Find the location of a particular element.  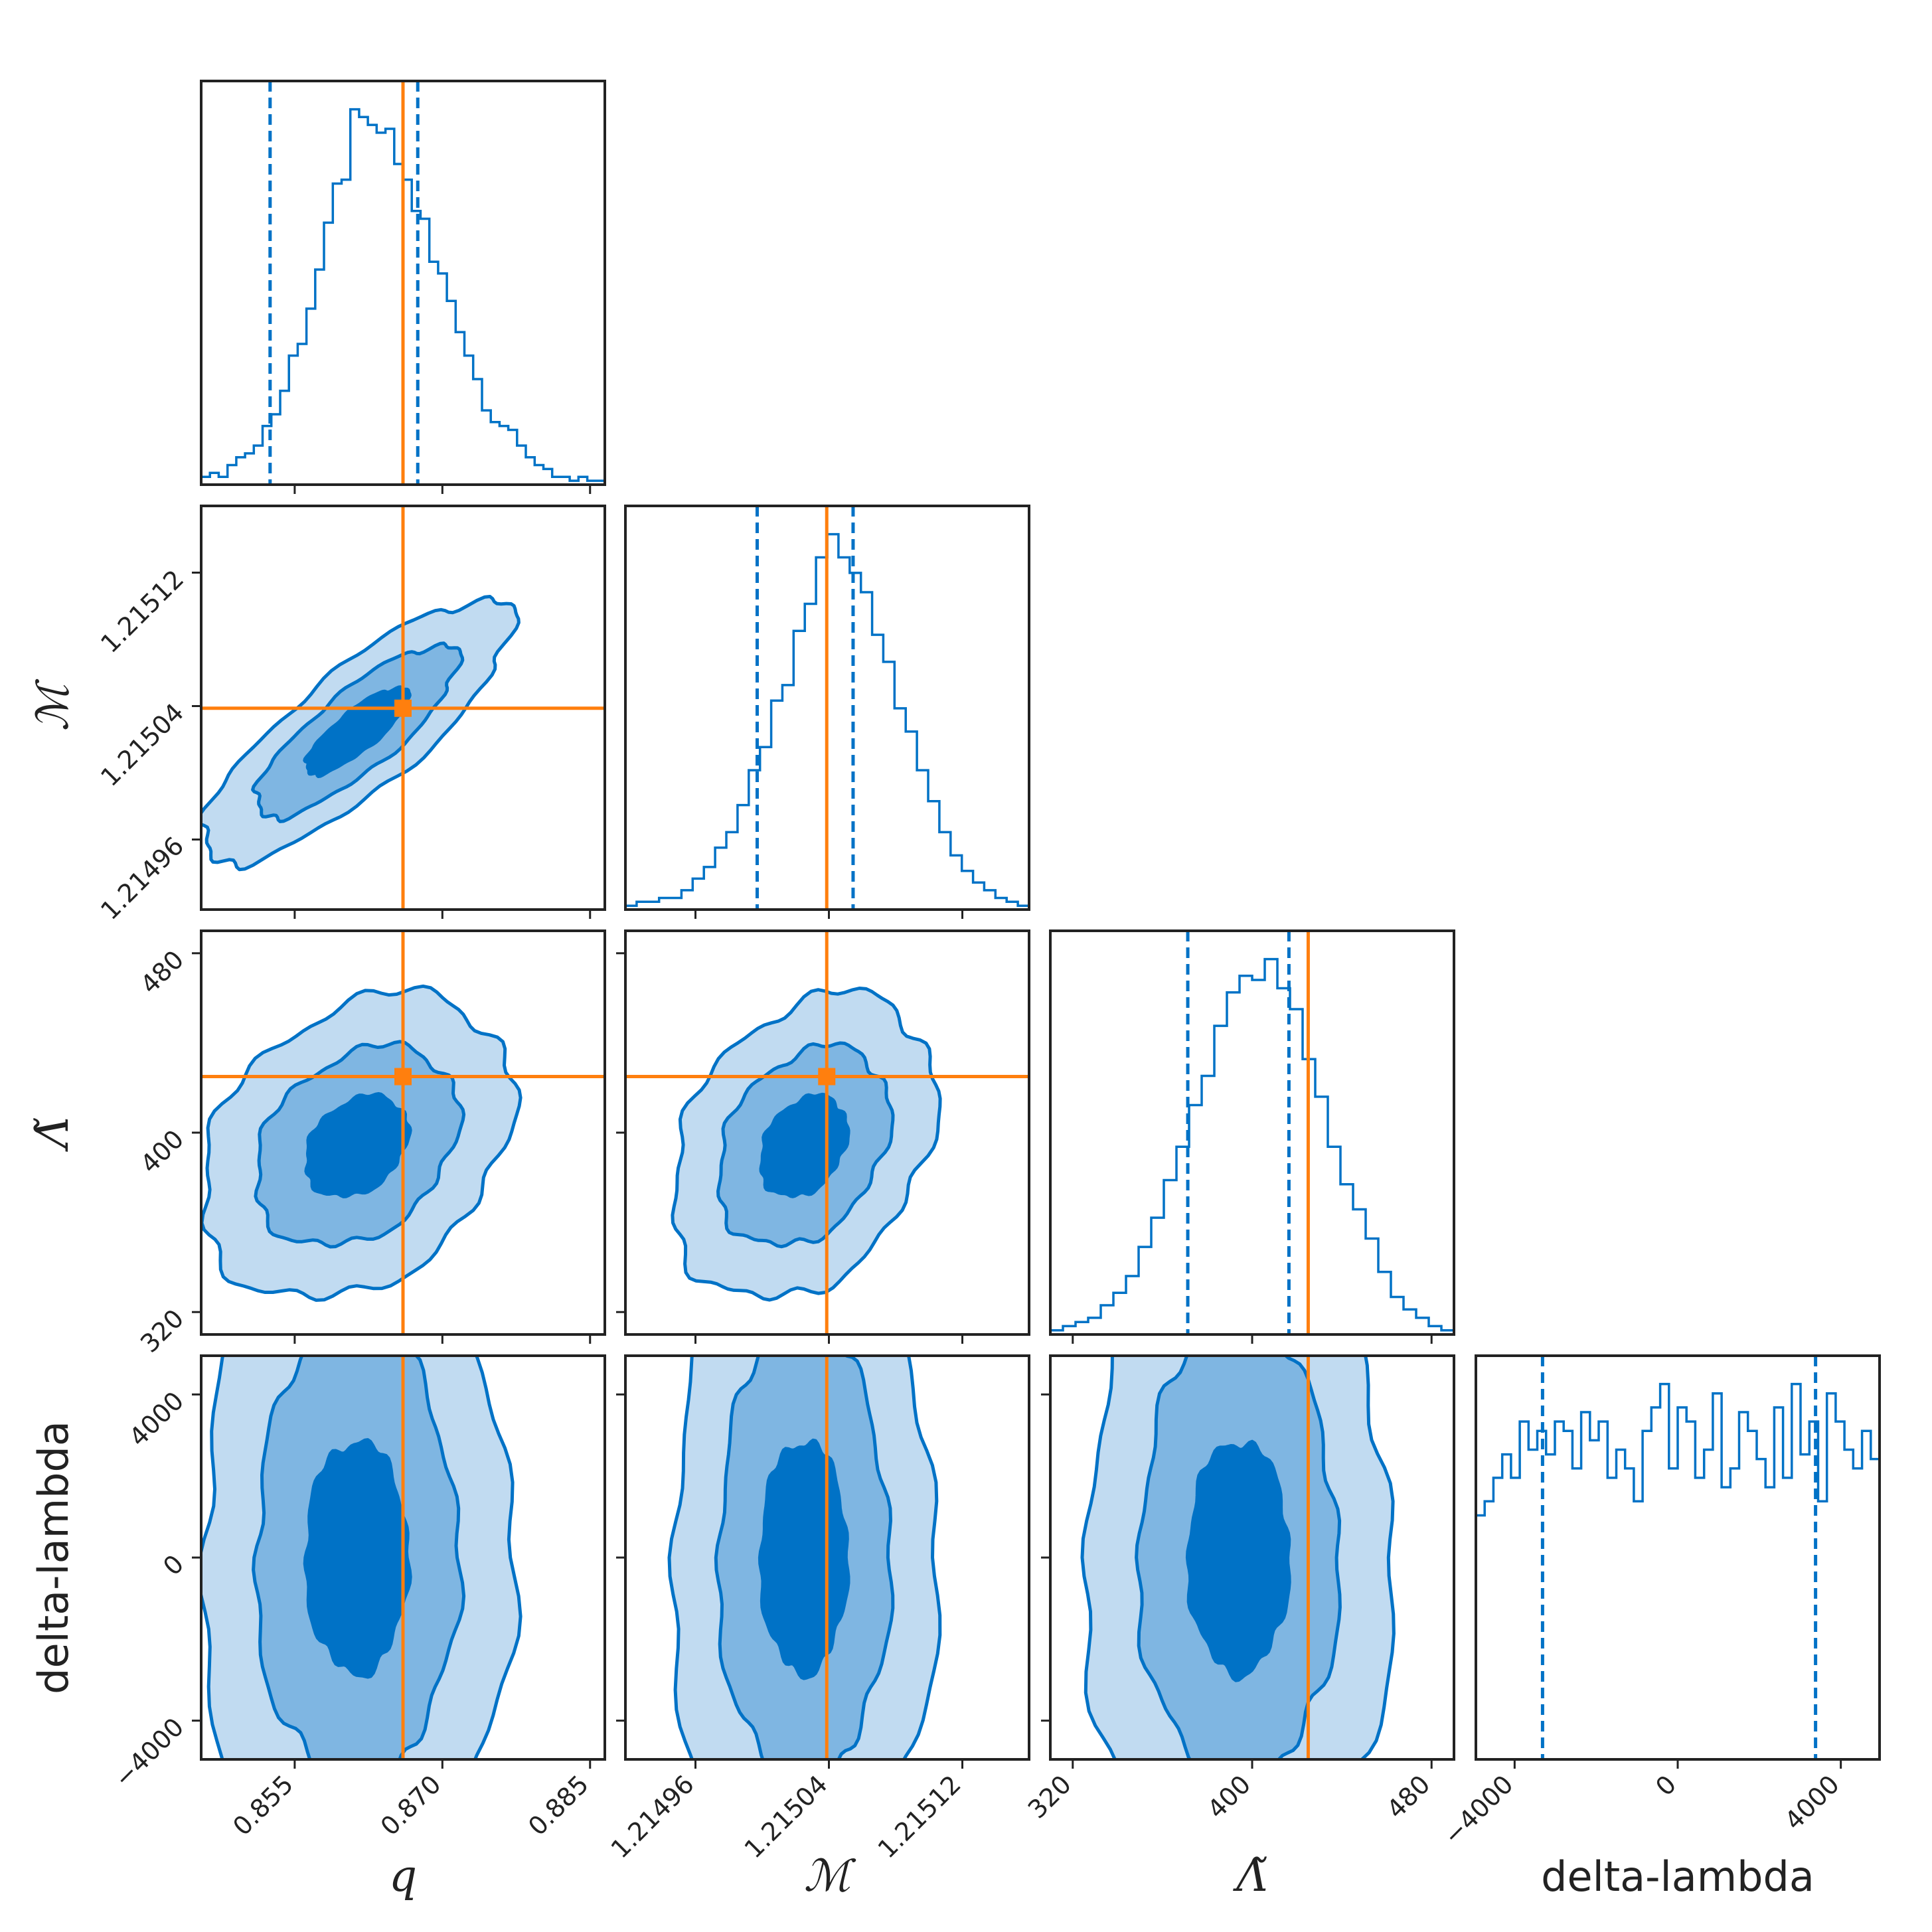

panel-dlambda-q: 0.855 0.870 0.885 −4000 0 4000 is located at coordinates (357, 1597).